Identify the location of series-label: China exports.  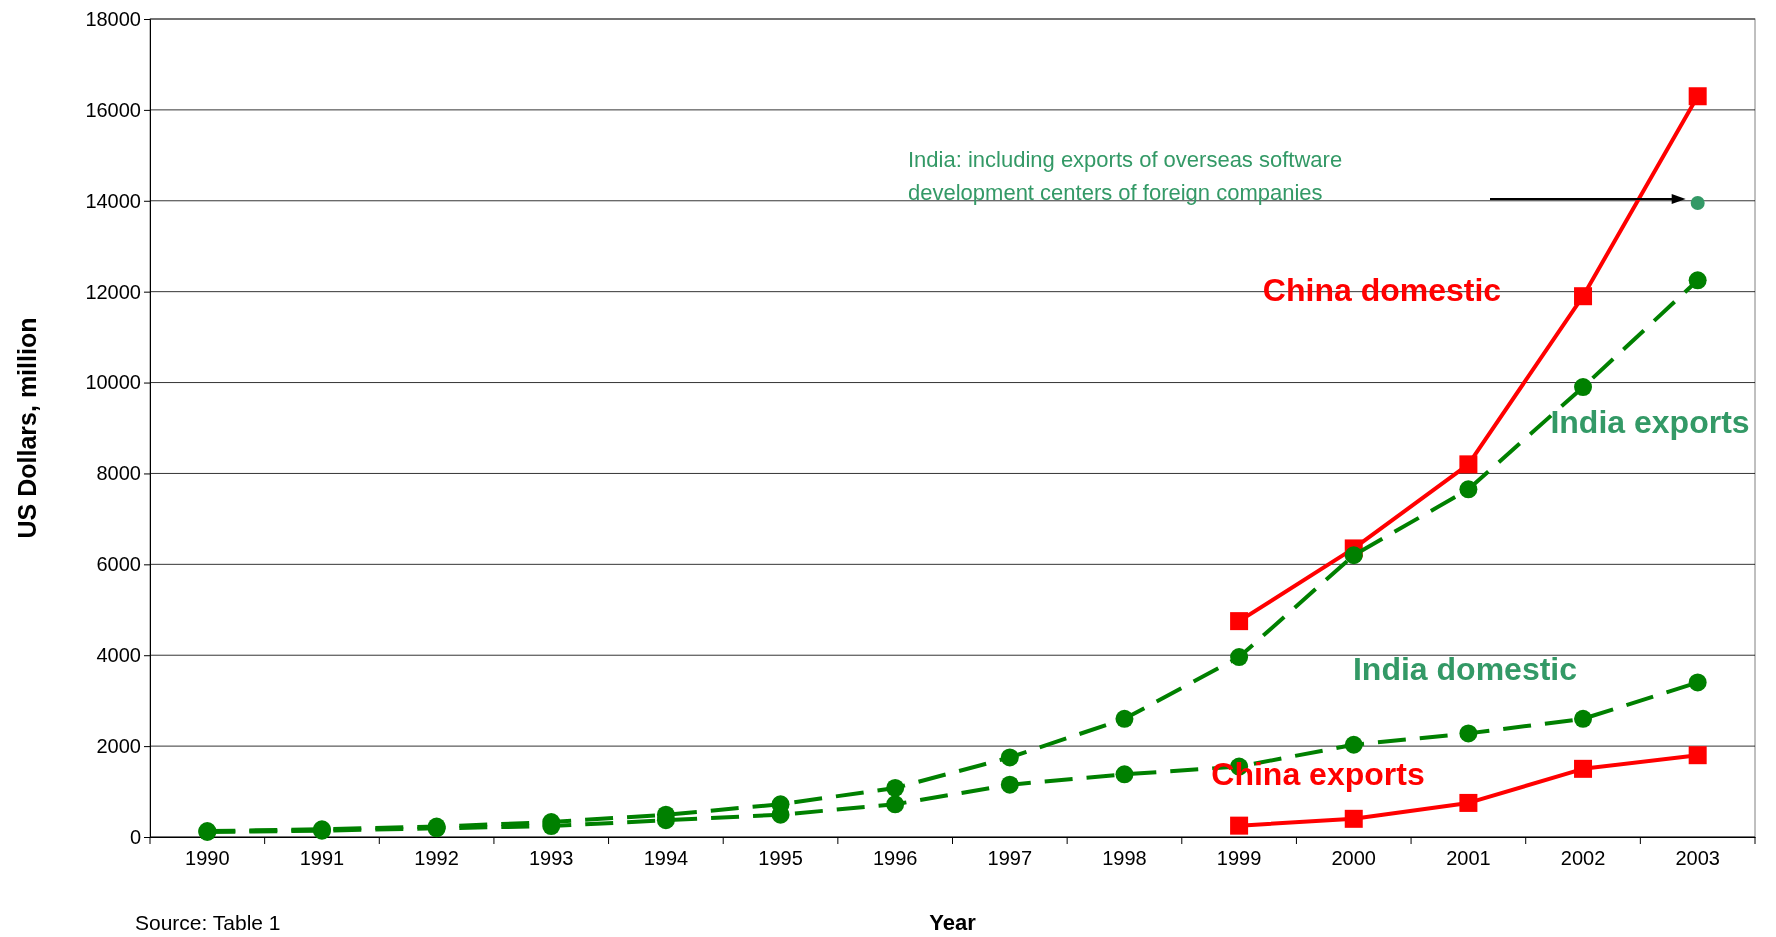
(1318, 773).